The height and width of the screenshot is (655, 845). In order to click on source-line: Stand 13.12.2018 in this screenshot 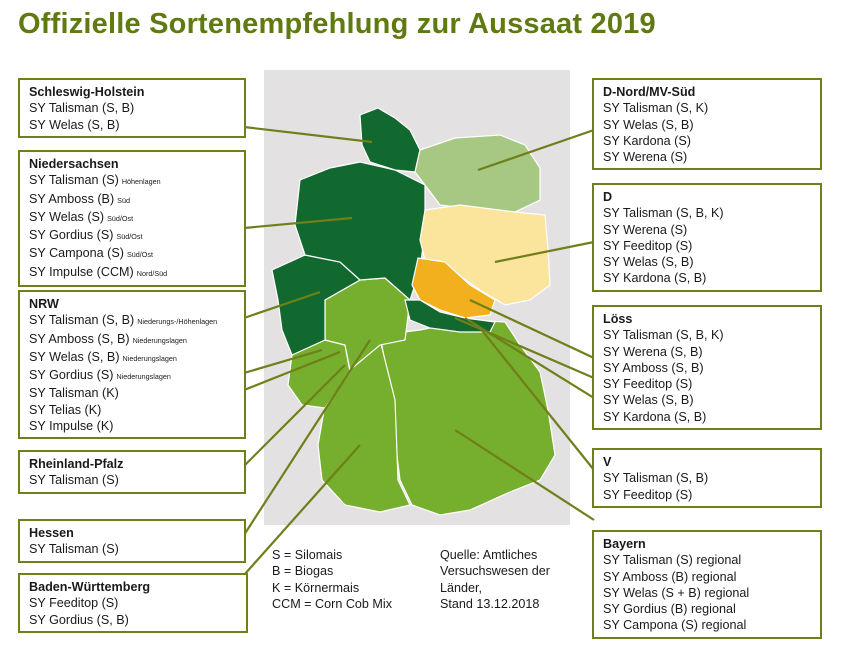, I will do `click(490, 603)`.